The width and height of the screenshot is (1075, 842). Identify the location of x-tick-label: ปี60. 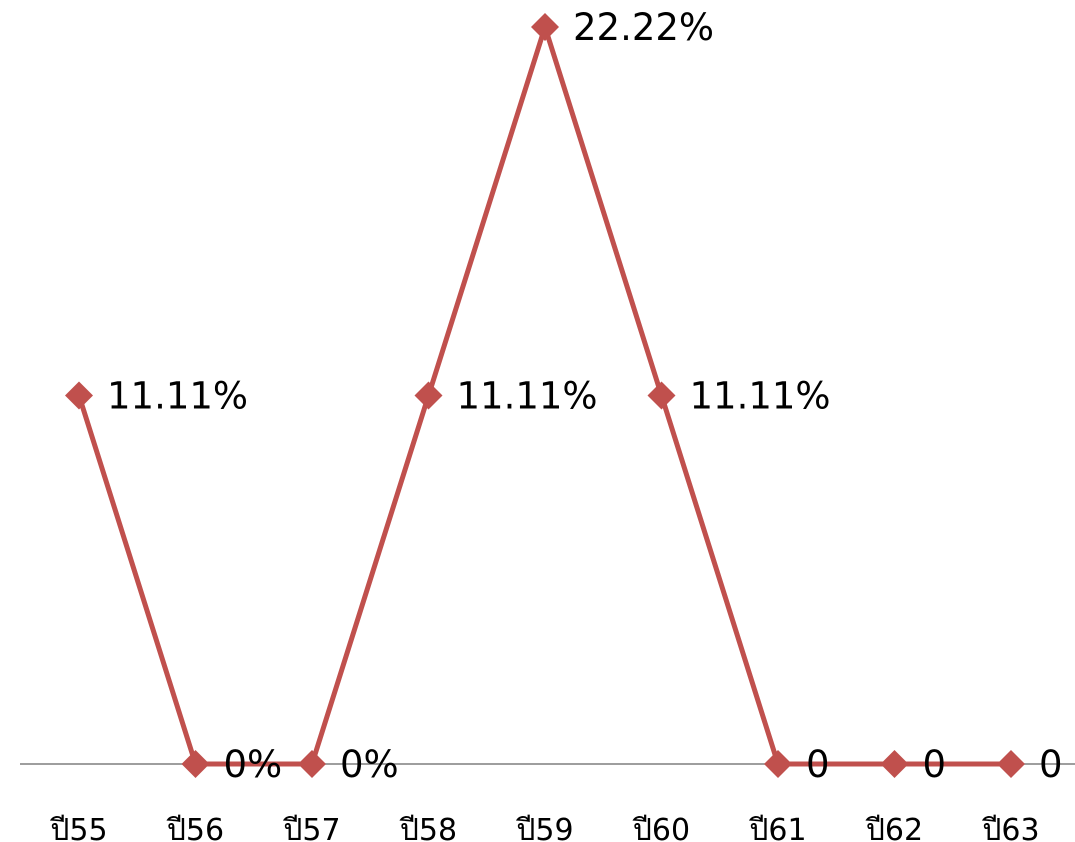
(661, 827).